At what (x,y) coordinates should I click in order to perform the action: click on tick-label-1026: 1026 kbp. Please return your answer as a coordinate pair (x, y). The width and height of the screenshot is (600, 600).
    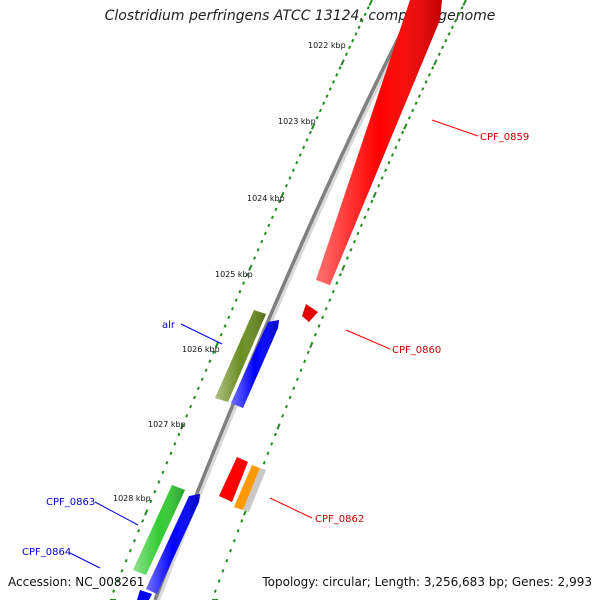
    Looking at the image, I should click on (201, 349).